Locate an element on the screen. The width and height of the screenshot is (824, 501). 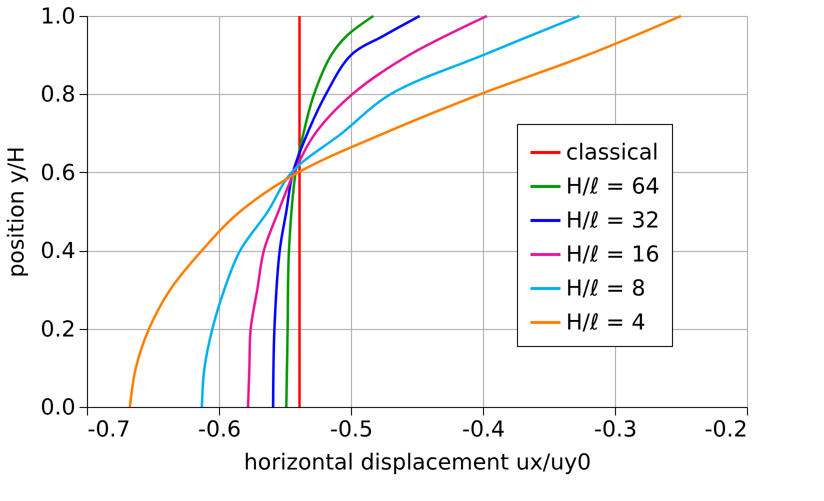
x-tick-label: -0.4 is located at coordinates (483, 430).